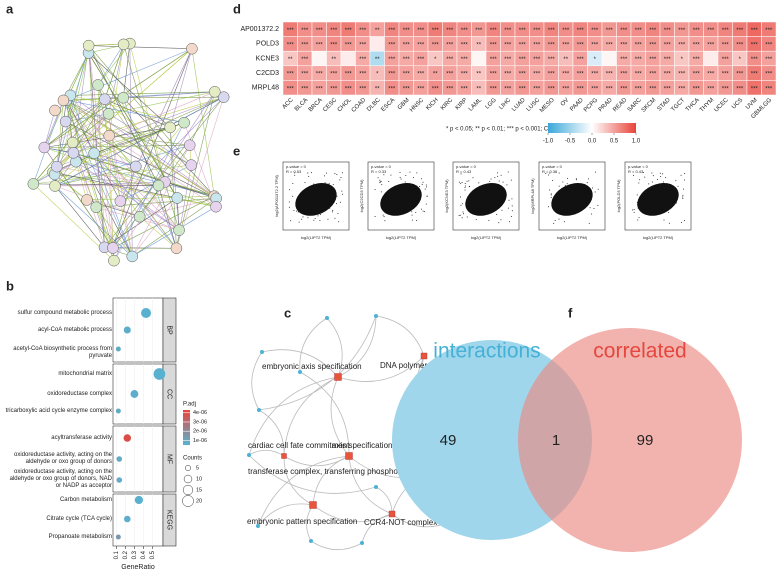  What do you see at coordinates (302, 521) in the screenshot?
I see `term-label: embryonic pattern specification` at bounding box center [302, 521].